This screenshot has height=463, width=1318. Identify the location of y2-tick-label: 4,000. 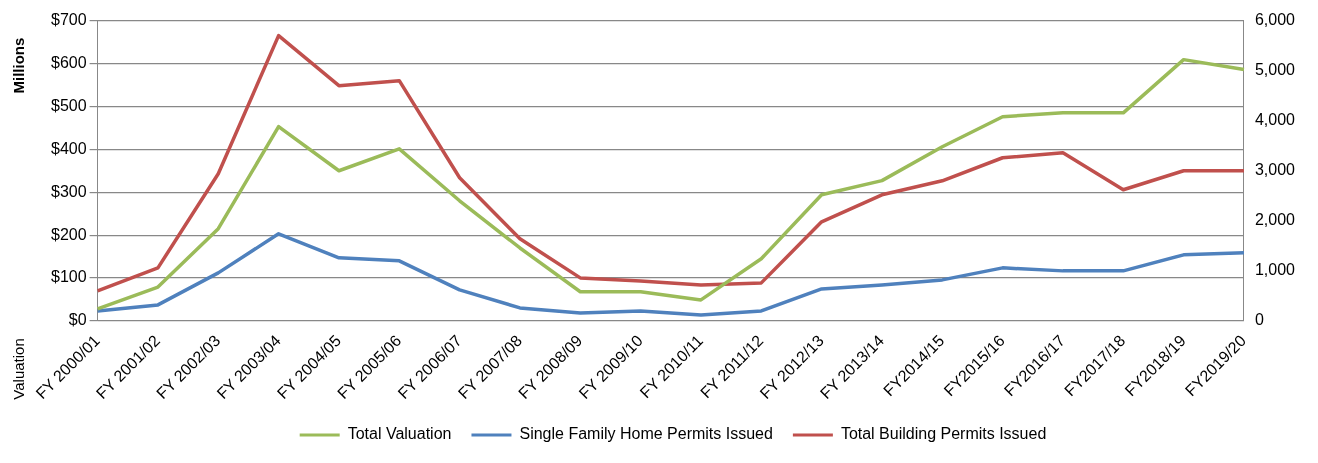
(1275, 120).